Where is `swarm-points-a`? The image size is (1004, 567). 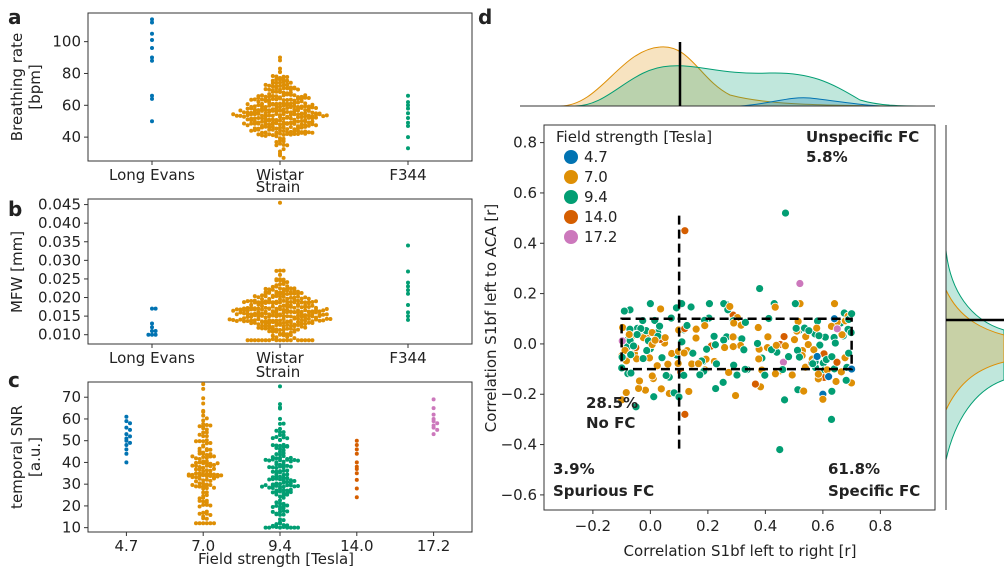
swarm-points-a is located at coordinates (280, 88).